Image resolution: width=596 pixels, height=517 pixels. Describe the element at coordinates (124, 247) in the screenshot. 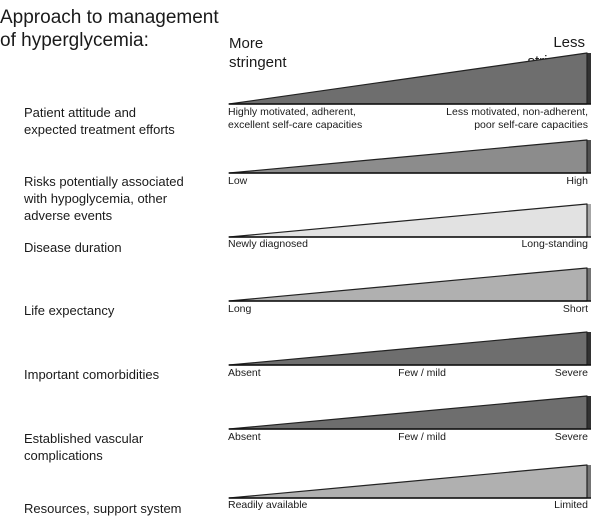

I see `factor-label: Disease duration` at that location.